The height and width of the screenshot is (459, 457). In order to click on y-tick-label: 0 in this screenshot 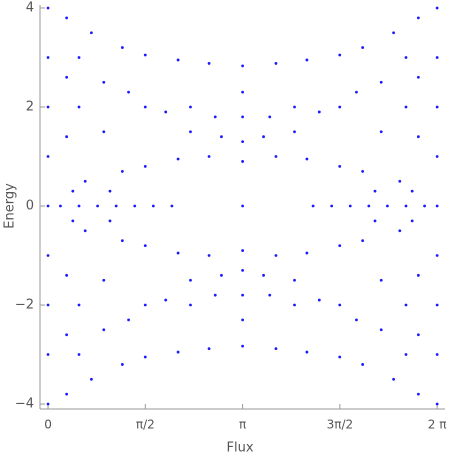, I will do `click(30, 206)`.